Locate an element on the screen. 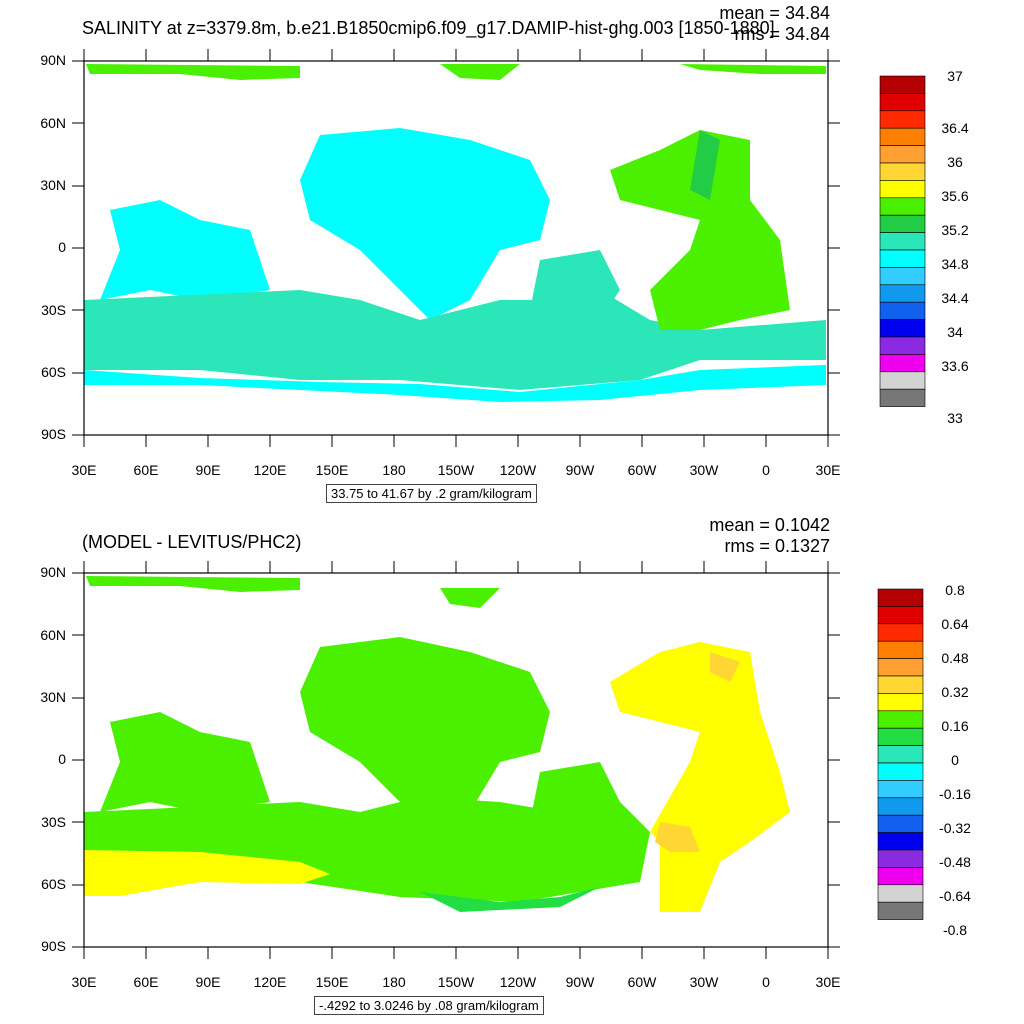 The width and height of the screenshot is (1024, 1024). lon-tick-label: 90W is located at coordinates (580, 470).